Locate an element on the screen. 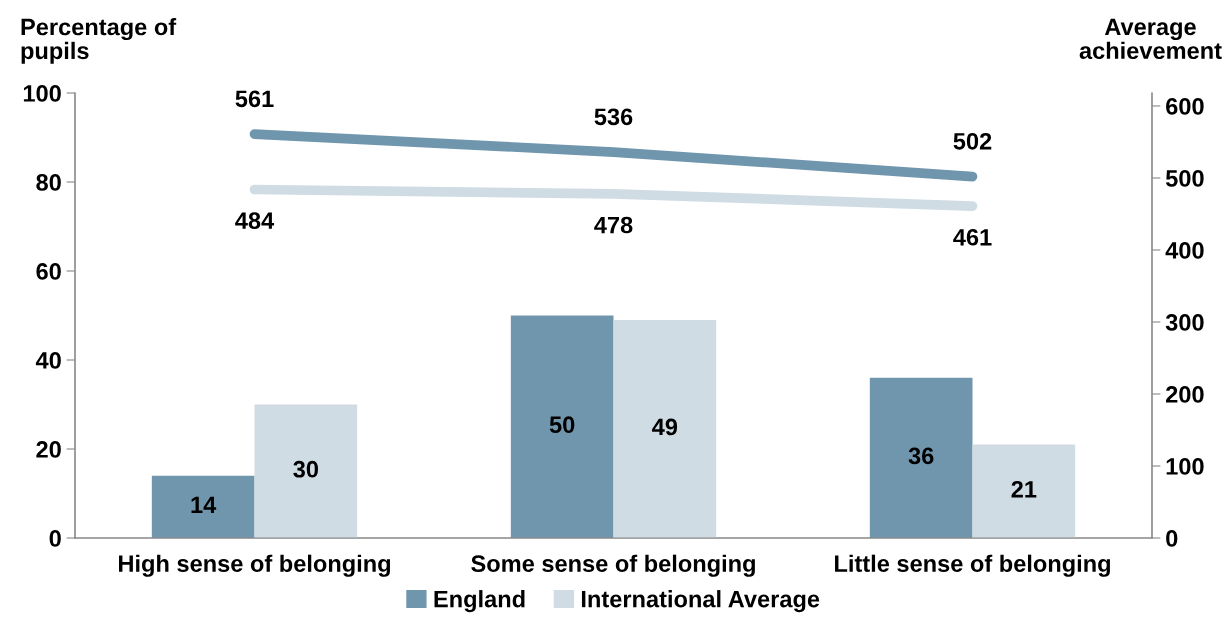 This screenshot has width=1227, height=624. y2-tick-label: 100 is located at coordinates (1185, 466).